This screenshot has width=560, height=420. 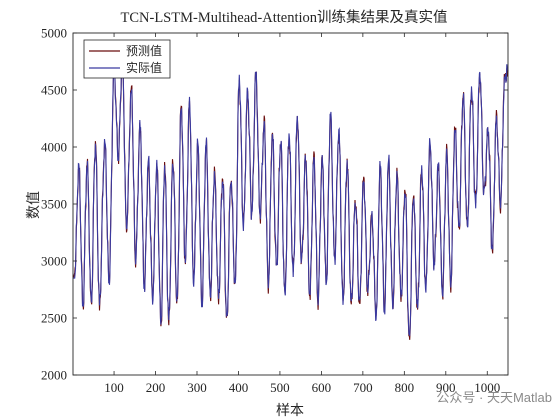 I want to click on y-tick-label: 3500, so click(x=54, y=204).